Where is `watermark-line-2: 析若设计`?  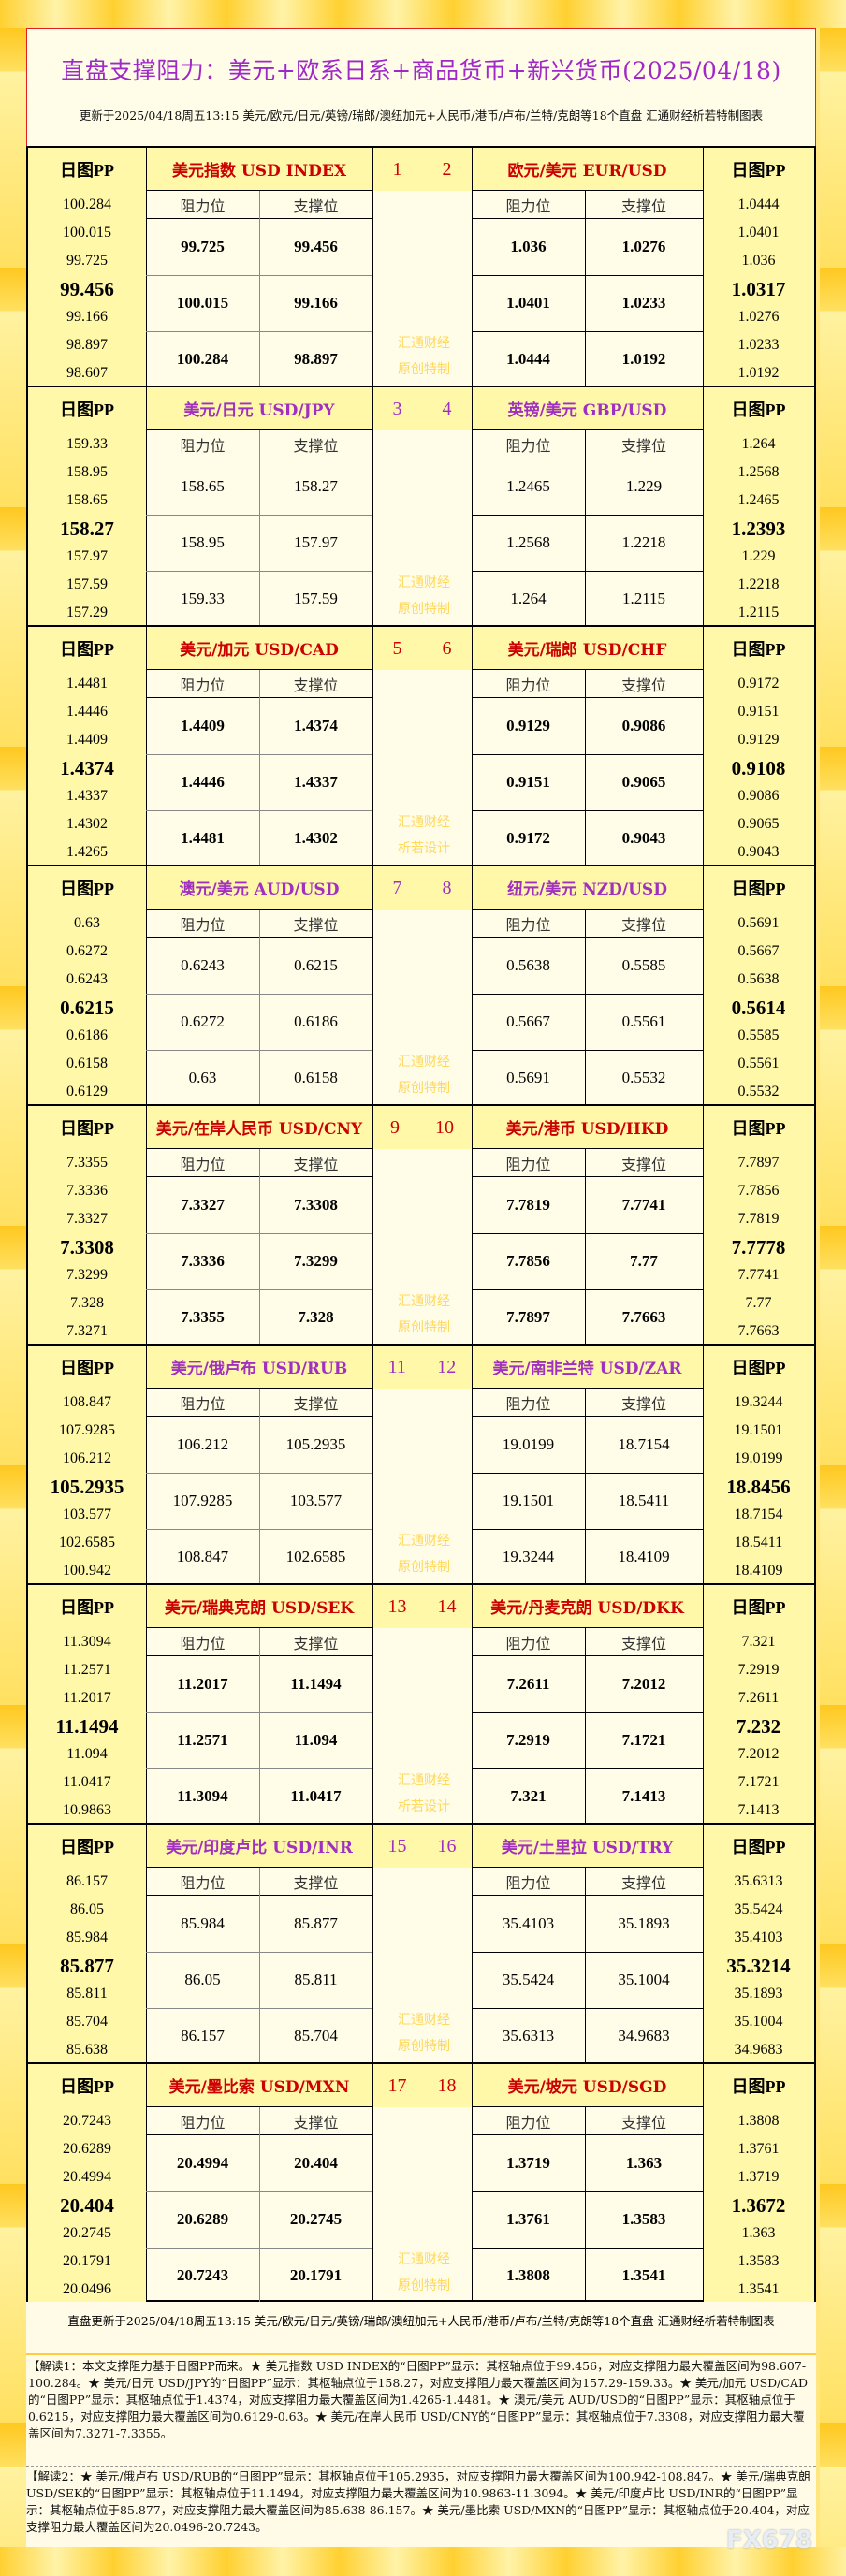
watermark-line-2: 析若设计 is located at coordinates (424, 1806).